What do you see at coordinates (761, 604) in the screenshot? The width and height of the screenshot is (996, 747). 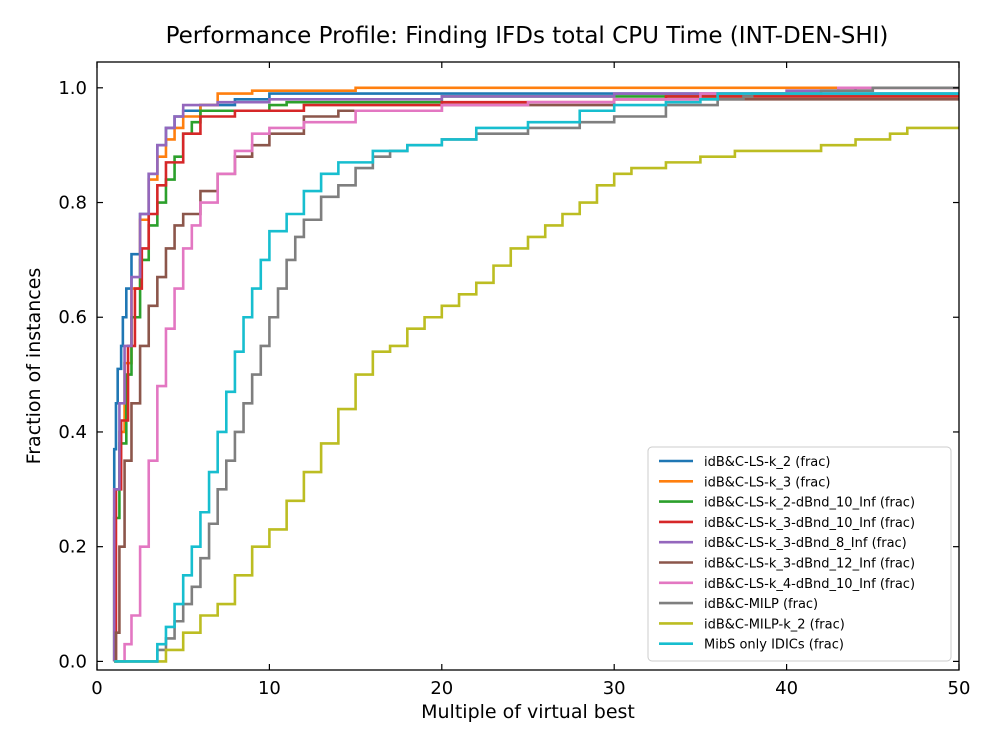 I see `legend-entry-label: idB&C-MILP (frac)` at bounding box center [761, 604].